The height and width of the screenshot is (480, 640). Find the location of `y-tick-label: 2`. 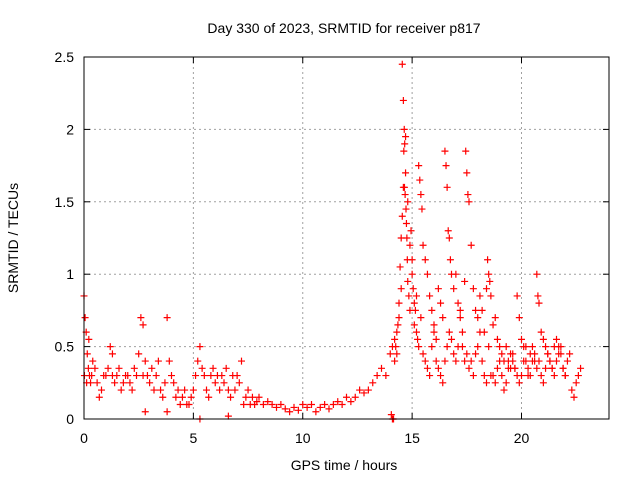

y-tick-label: 2 is located at coordinates (70, 129).